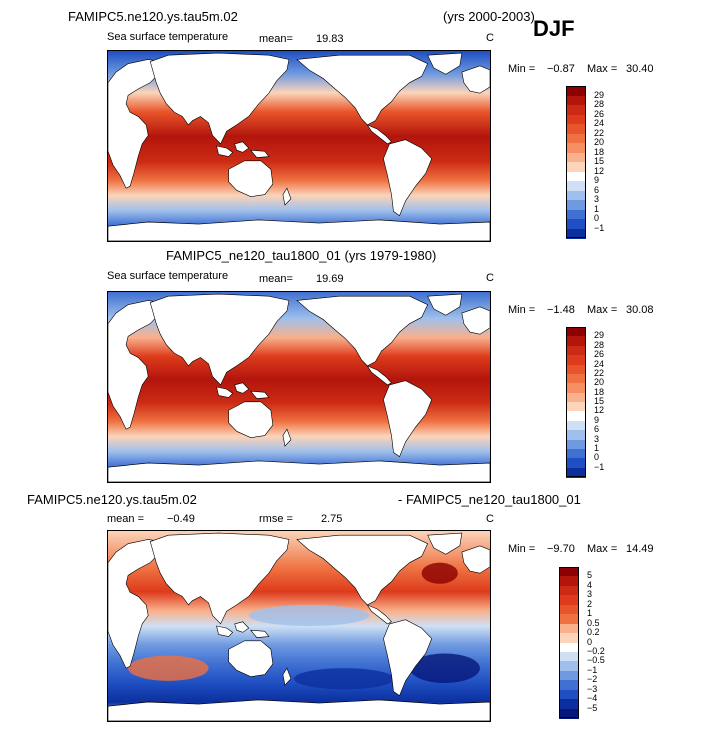 This screenshot has height=732, width=711. What do you see at coordinates (522, 549) in the screenshot?
I see `panel3-min-label: Min =` at bounding box center [522, 549].